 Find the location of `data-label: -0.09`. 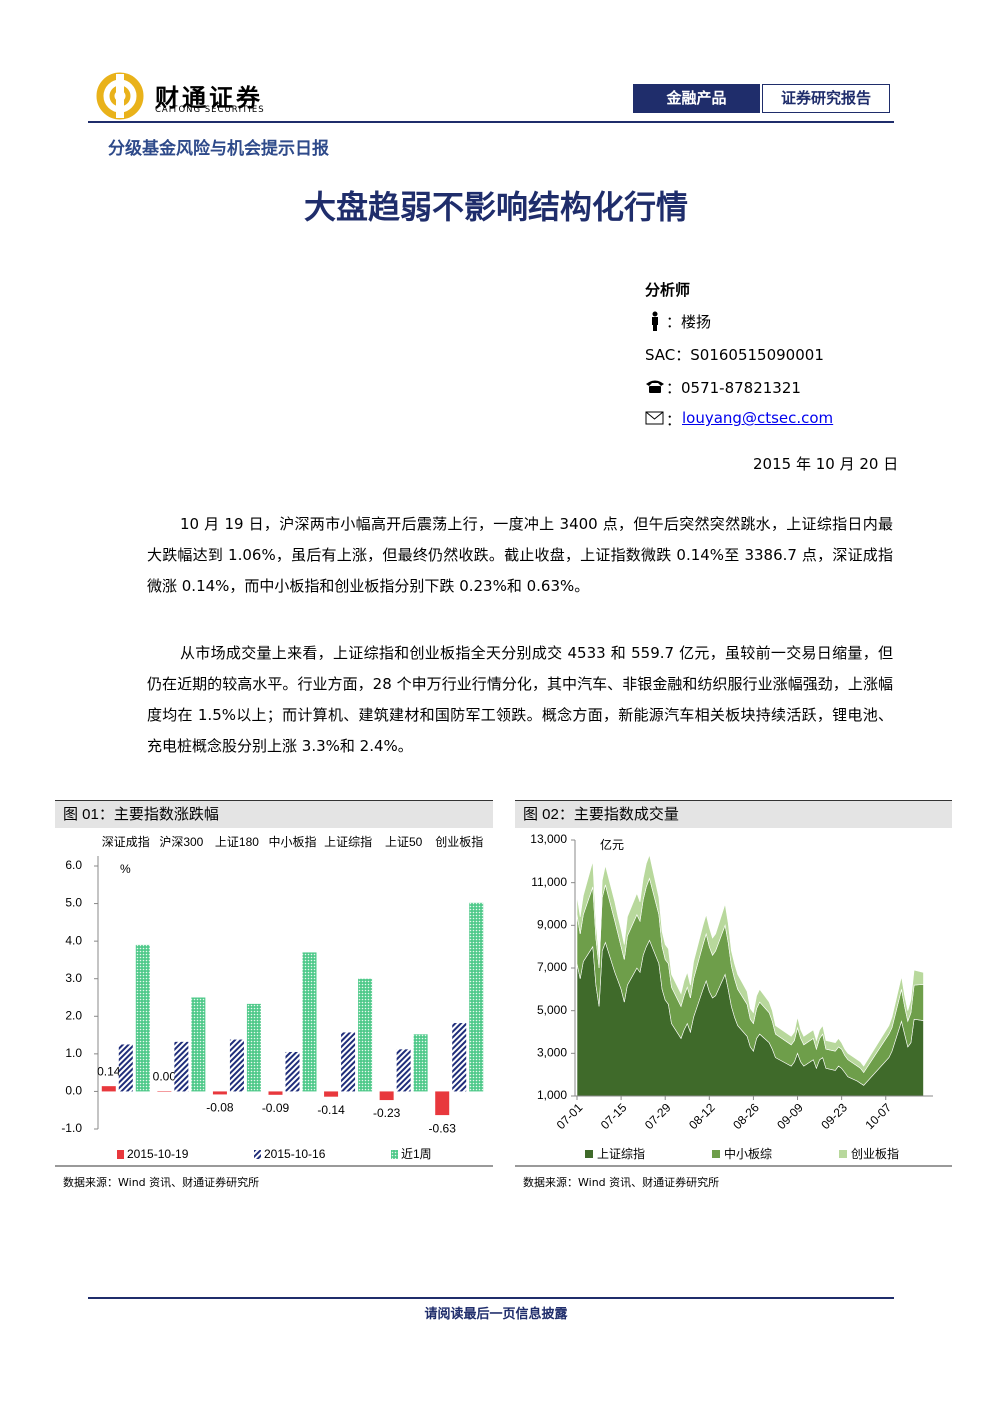

data-label: -0.09 is located at coordinates (276, 1108).